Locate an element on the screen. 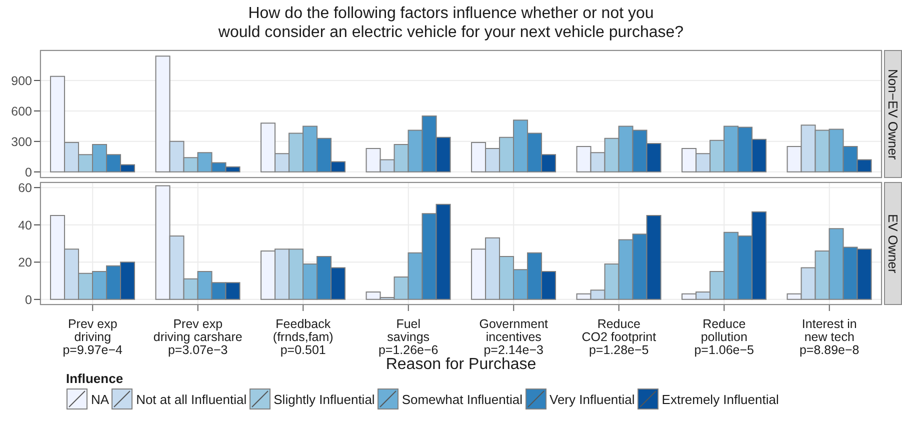 This screenshot has height=427, width=902. y-tick-label: 600 is located at coordinates (21, 111).